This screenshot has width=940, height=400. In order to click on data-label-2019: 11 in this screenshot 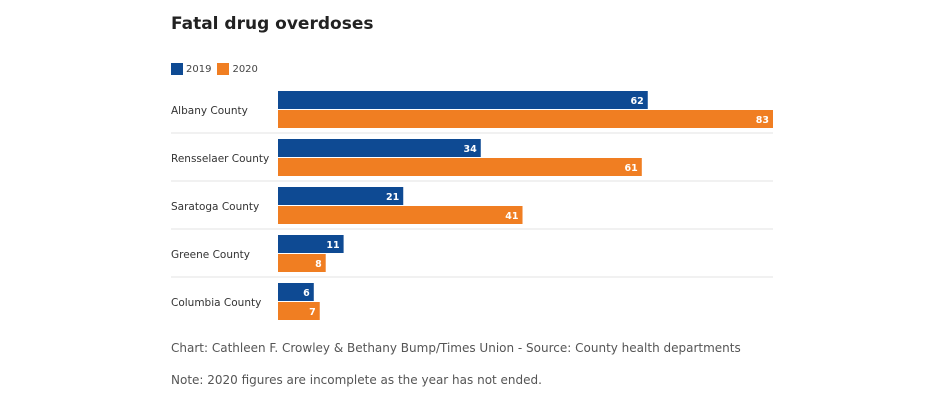, I will do `click(332, 245)`.